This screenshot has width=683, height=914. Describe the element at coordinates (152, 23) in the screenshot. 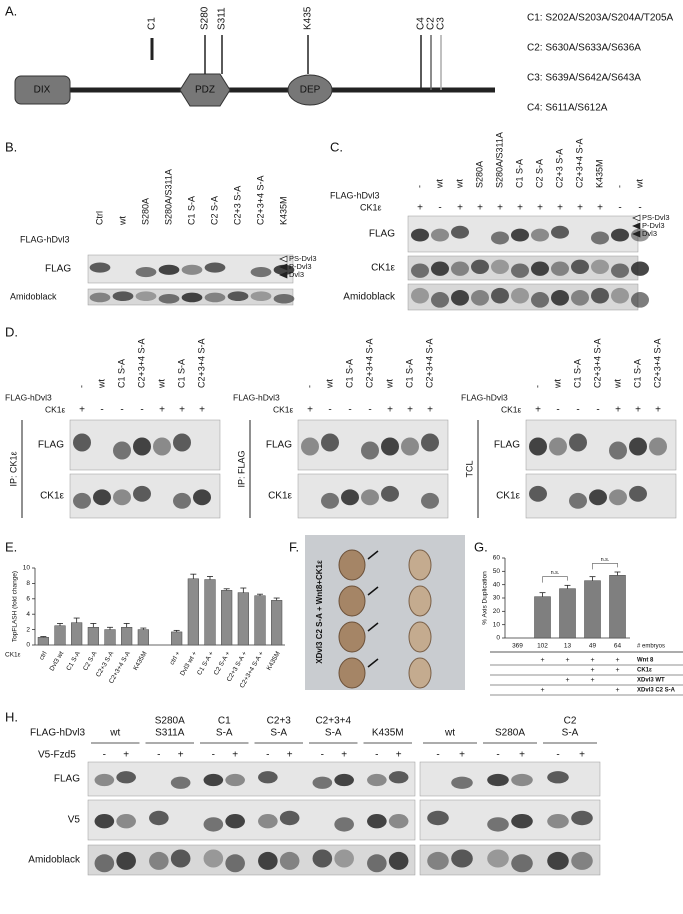

I see `site-label: C1` at that location.